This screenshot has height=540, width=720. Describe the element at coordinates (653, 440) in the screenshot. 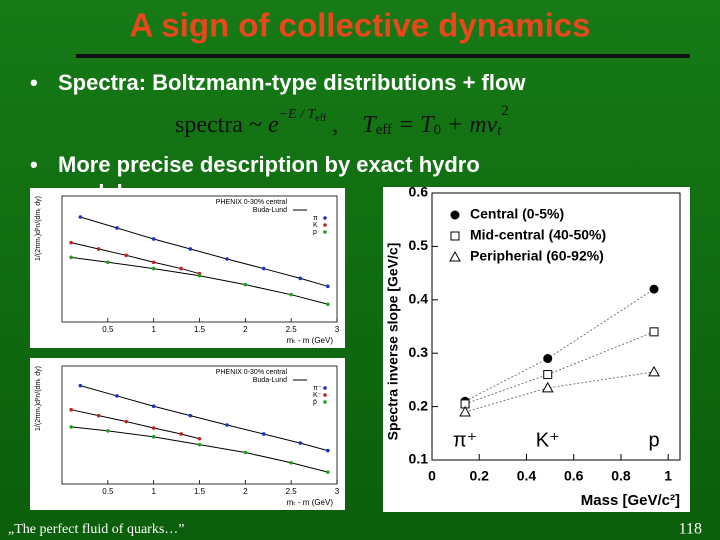

I see `annotation: p` at that location.